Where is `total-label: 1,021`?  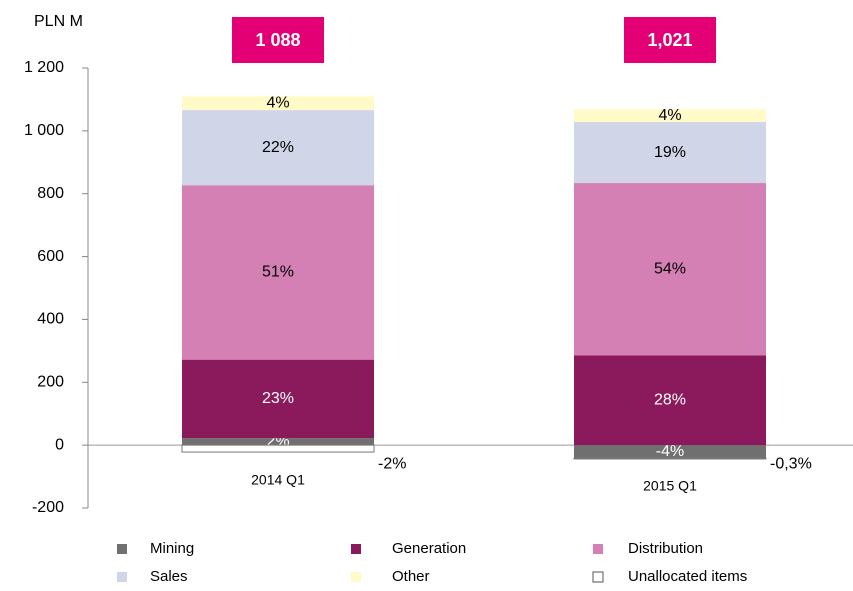 total-label: 1,021 is located at coordinates (669, 40).